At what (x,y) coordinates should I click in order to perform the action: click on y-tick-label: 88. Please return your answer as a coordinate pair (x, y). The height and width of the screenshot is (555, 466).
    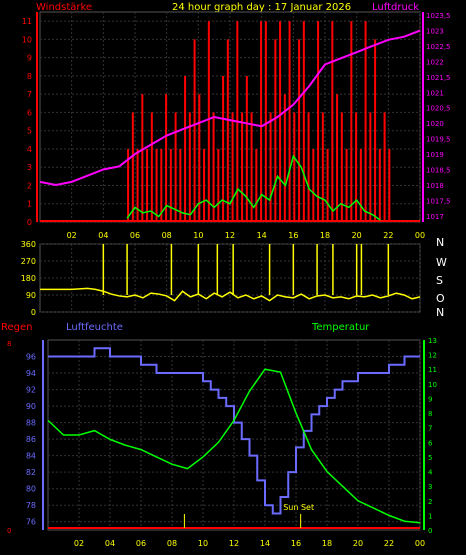
    Looking at the image, I should click on (31, 423).